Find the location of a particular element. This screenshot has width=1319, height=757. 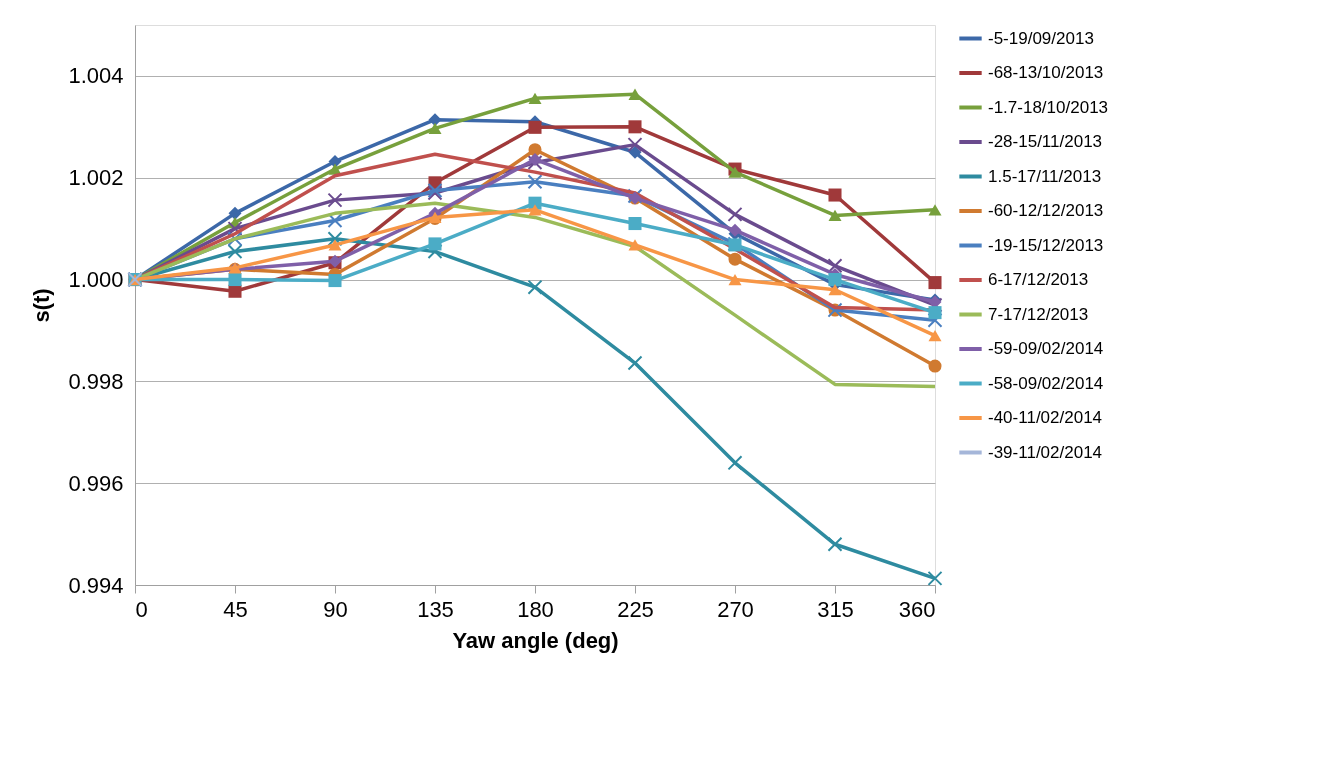

legend-label: -68-13/10/2013 is located at coordinates (1046, 72).